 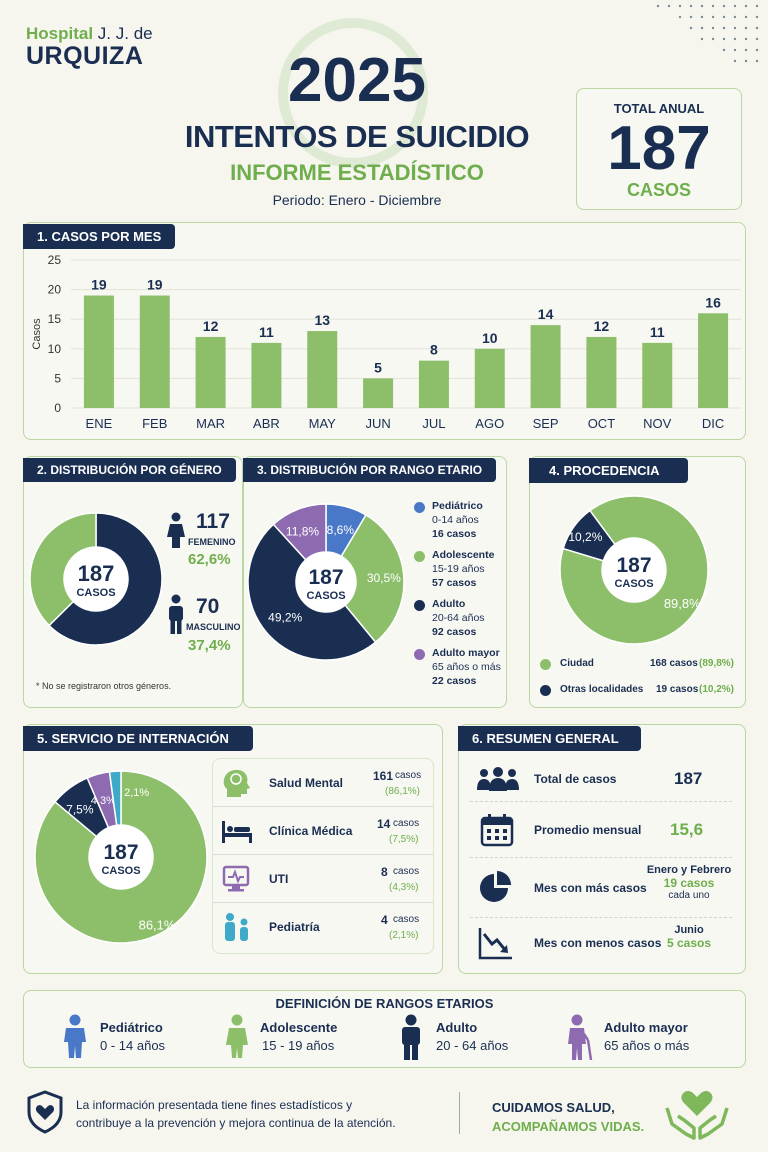 What do you see at coordinates (125, 33) in the screenshot?
I see `logo-jj: J. J. de` at bounding box center [125, 33].